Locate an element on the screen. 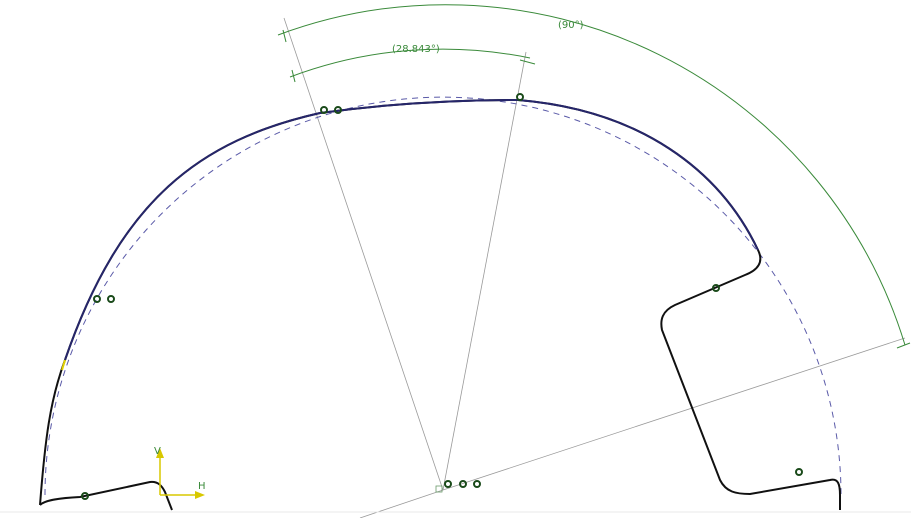 The image size is (911, 518). selected-segment is located at coordinates (63, 365).